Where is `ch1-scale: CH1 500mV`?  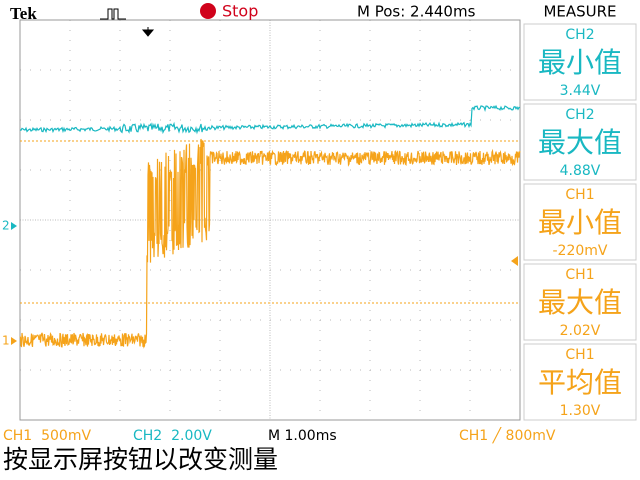
ch1-scale: CH1 500mV is located at coordinates (47, 436).